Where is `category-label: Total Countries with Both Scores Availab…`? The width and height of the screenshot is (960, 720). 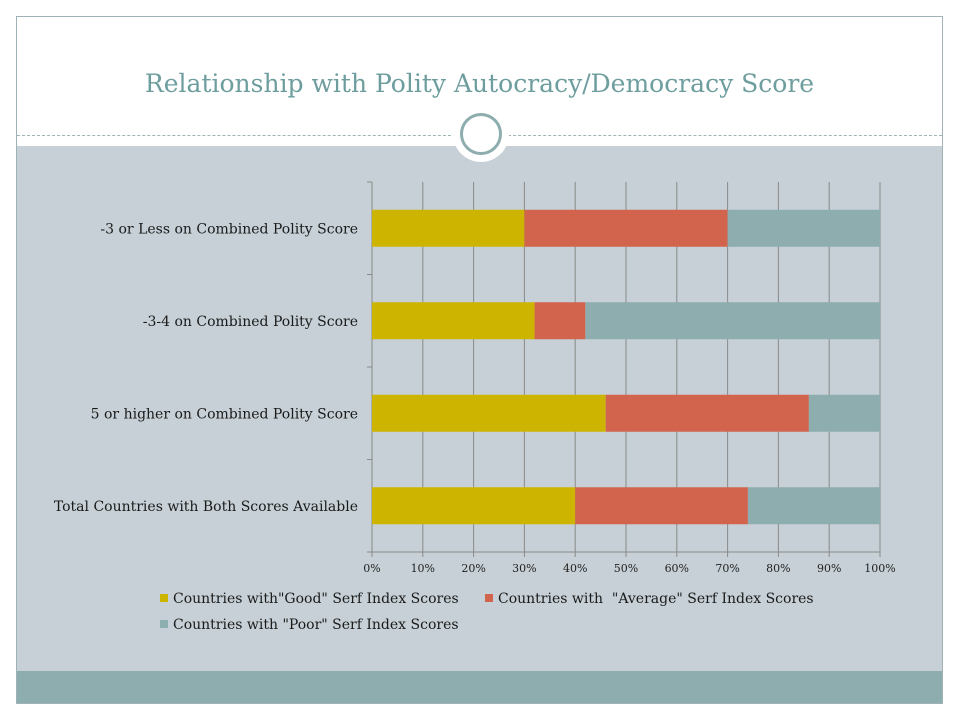
category-label: Total Countries with Both Scores Availab… is located at coordinates (206, 507).